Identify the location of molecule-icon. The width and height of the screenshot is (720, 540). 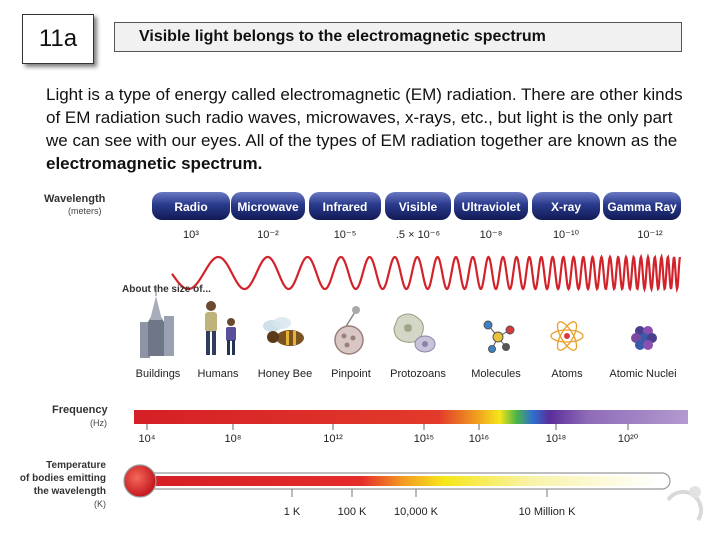
(499, 336).